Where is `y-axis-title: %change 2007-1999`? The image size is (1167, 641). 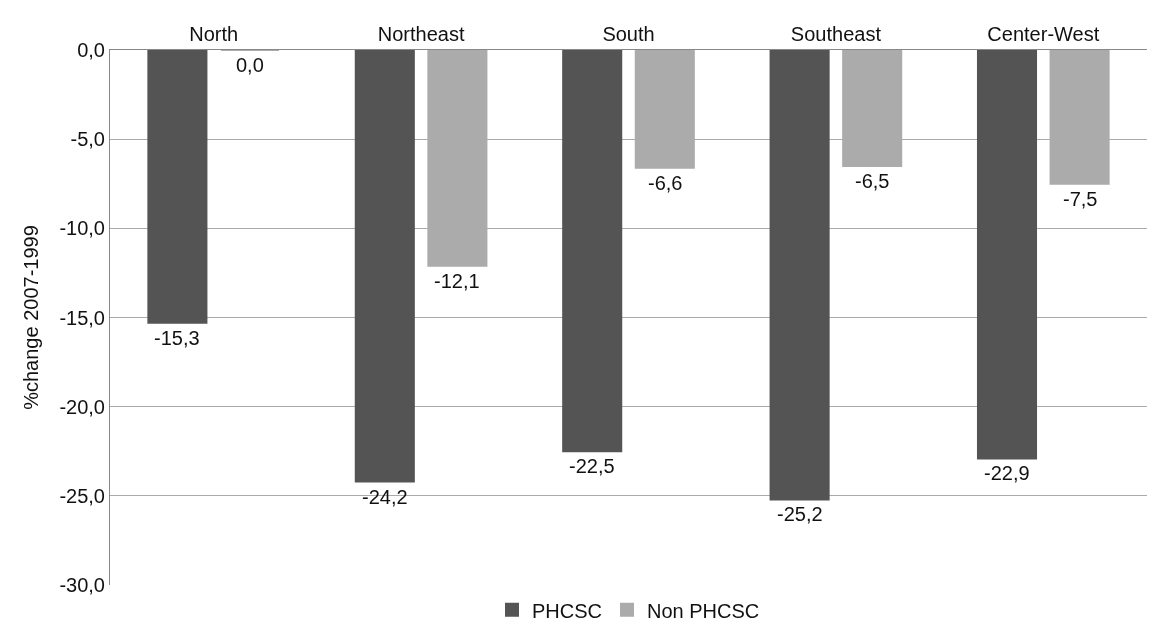
y-axis-title: %change 2007-1999 is located at coordinates (30, 317).